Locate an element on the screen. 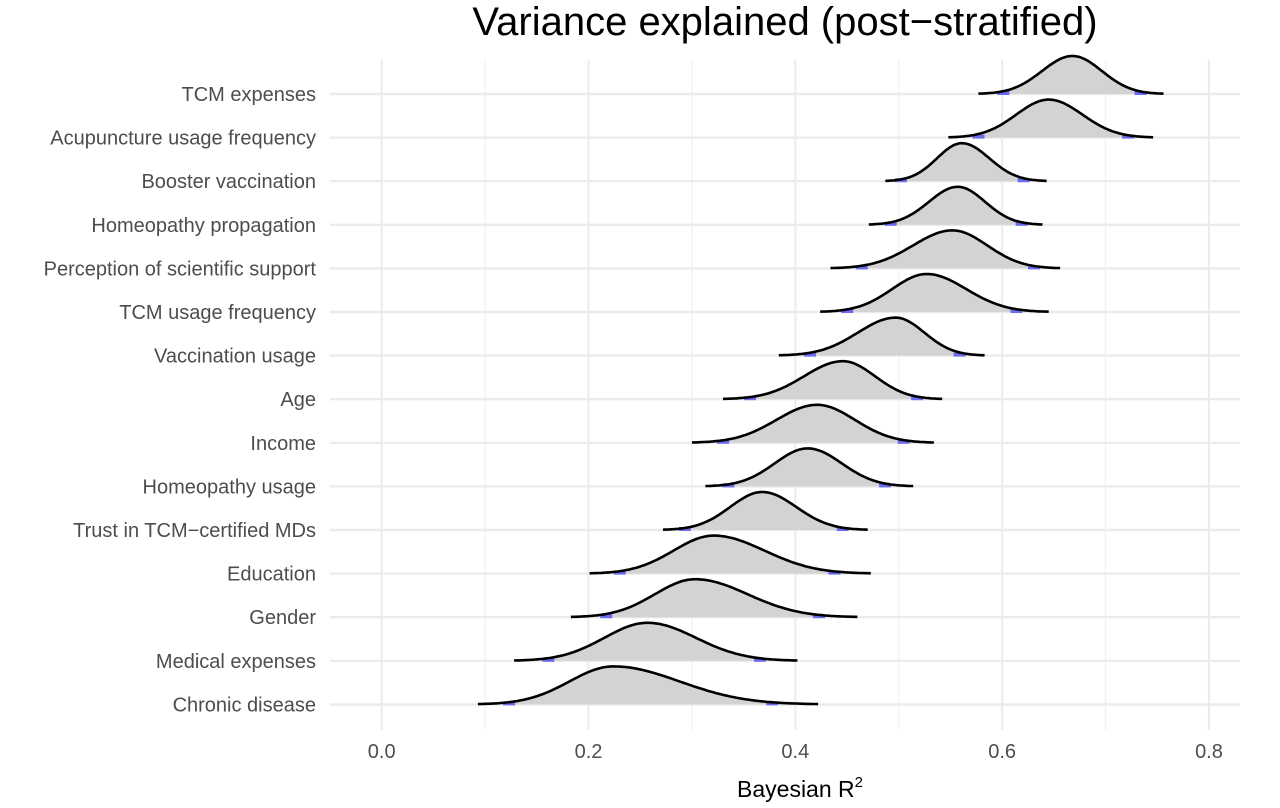 Image resolution: width=1280 pixels, height=808 pixels. x-axis-ticks: 0.0 0.2 0.4 0.6 0.8 is located at coordinates (795, 752).